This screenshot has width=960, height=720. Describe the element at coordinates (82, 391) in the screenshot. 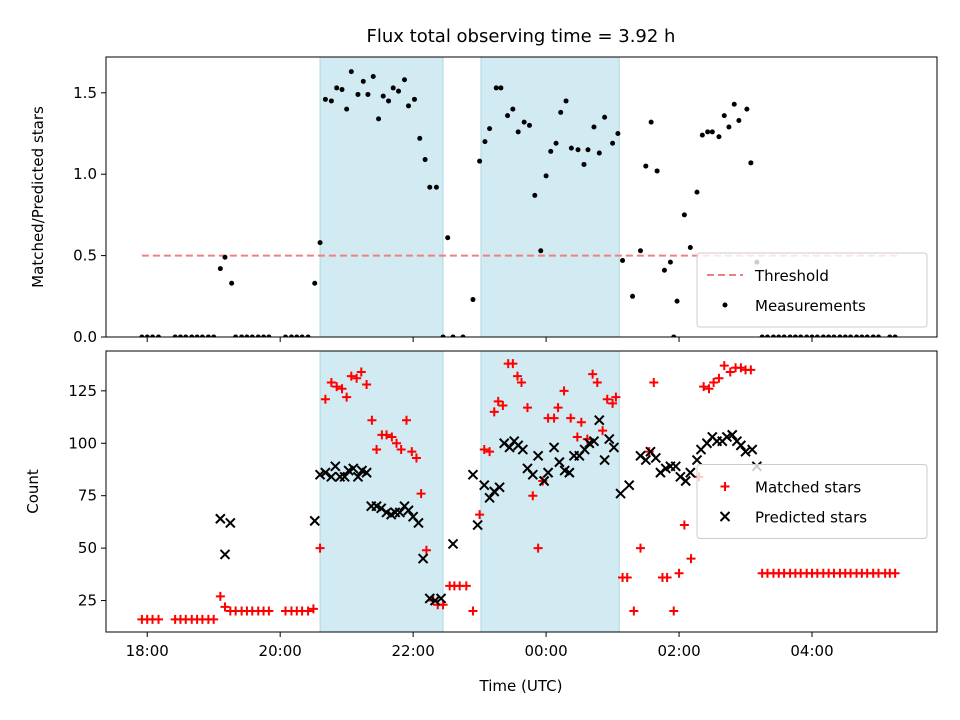

I see `y-tick-label: 125` at that location.